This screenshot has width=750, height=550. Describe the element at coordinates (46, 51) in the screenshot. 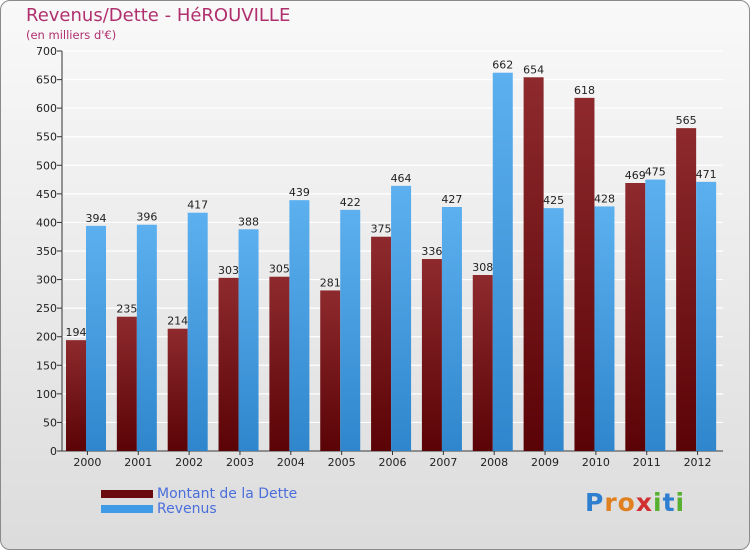

I see `y-tick-label: 700` at that location.